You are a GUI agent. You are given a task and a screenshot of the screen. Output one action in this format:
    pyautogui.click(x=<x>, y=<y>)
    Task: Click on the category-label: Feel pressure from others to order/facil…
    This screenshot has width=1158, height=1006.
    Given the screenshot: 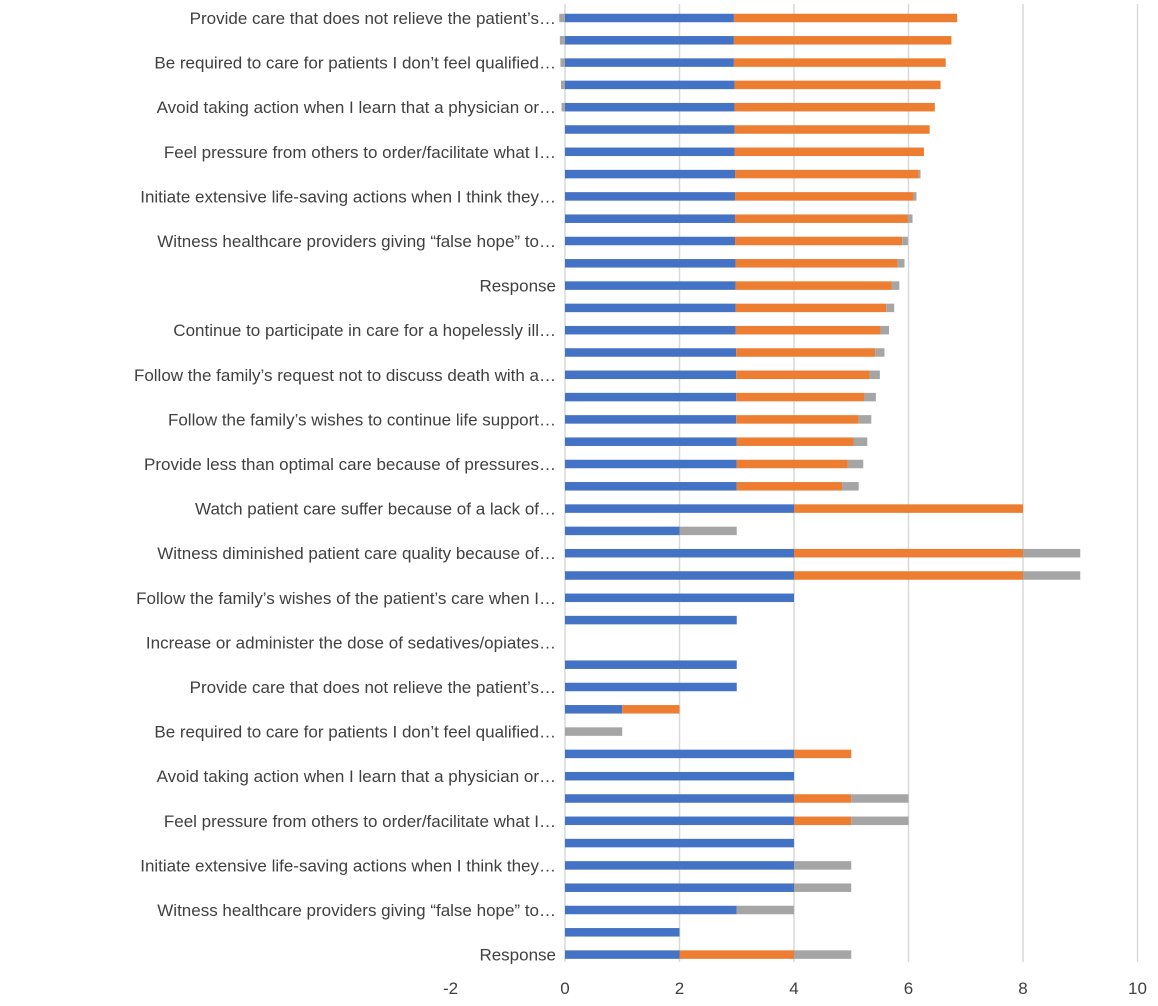 What is the action you would take?
    pyautogui.click(x=360, y=821)
    